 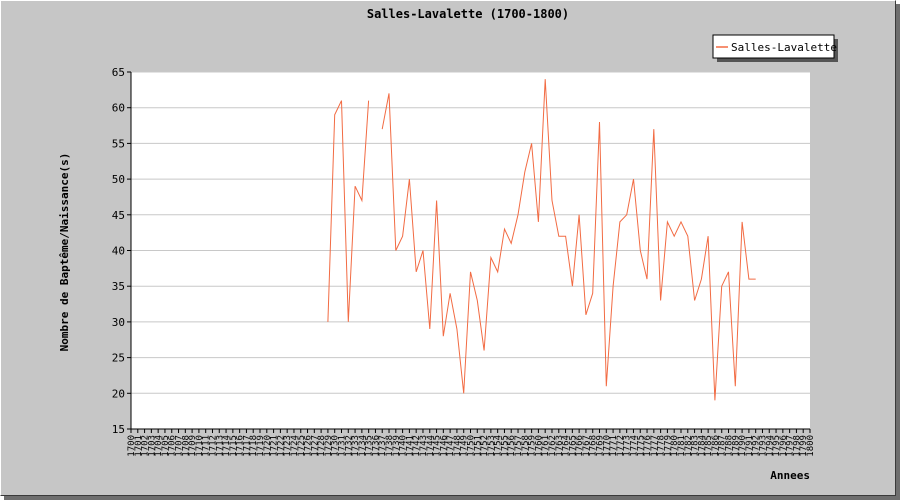 I want to click on x-tick-label: 1716, so click(x=241, y=446).